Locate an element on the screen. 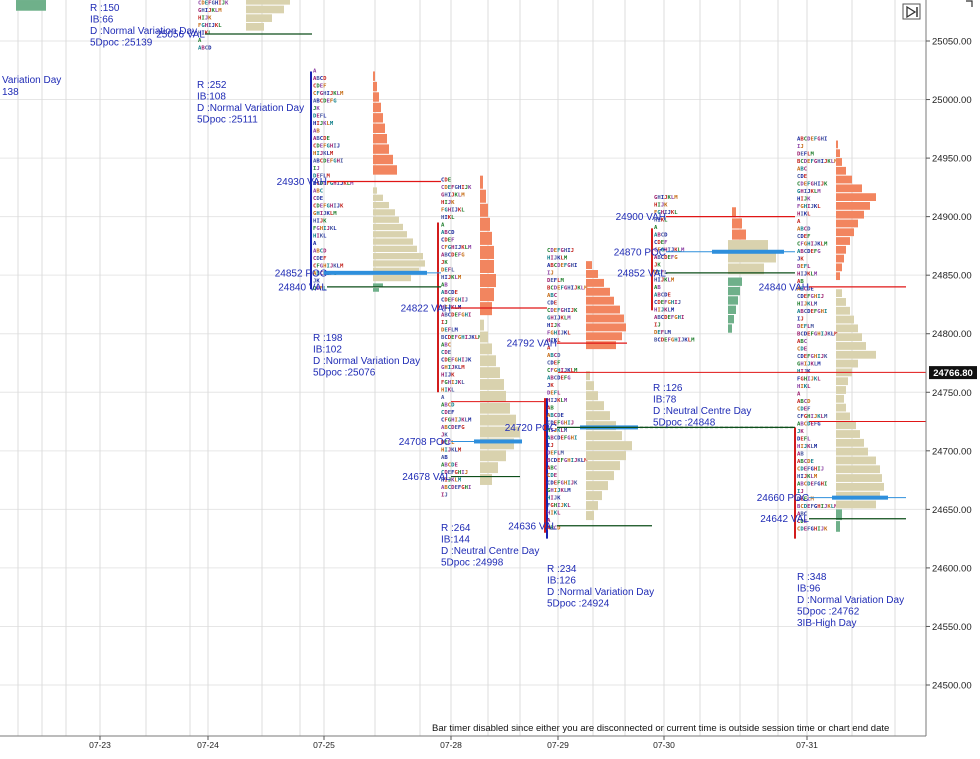  price-tick-label: 25000.00 is located at coordinates (952, 100).